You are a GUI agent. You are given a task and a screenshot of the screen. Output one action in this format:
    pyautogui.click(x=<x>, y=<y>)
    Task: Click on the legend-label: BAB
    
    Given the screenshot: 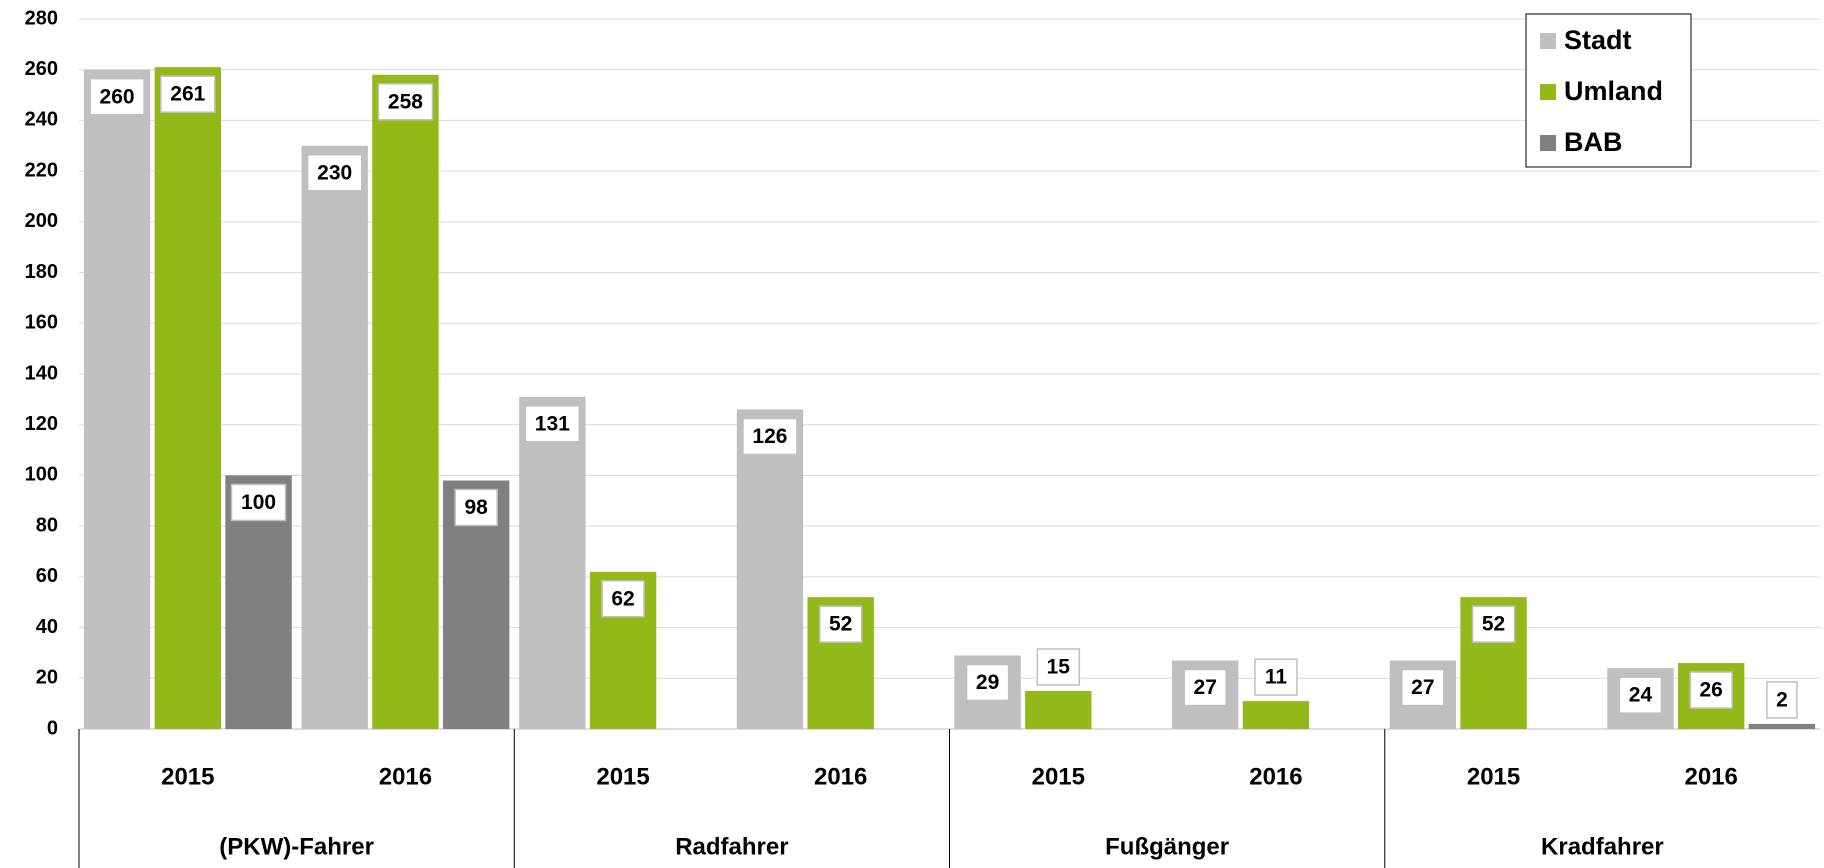 What is the action you would take?
    pyautogui.click(x=1593, y=142)
    